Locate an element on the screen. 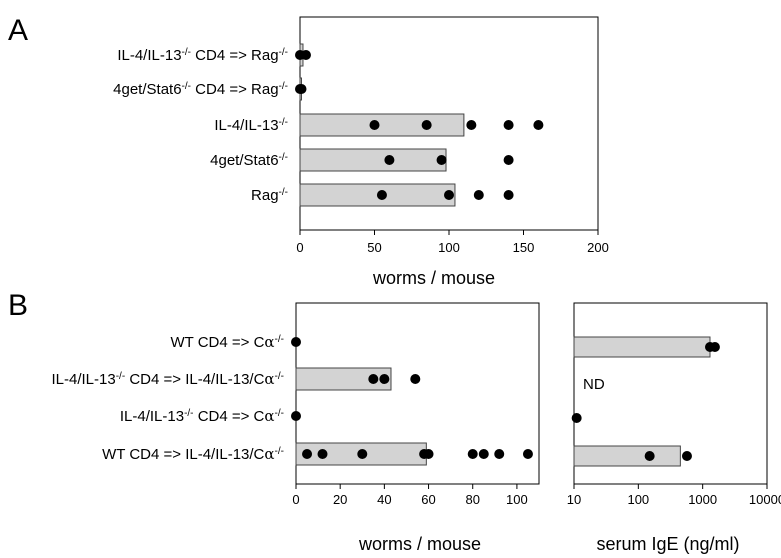  x-tick-label: 60 is located at coordinates (428, 499).